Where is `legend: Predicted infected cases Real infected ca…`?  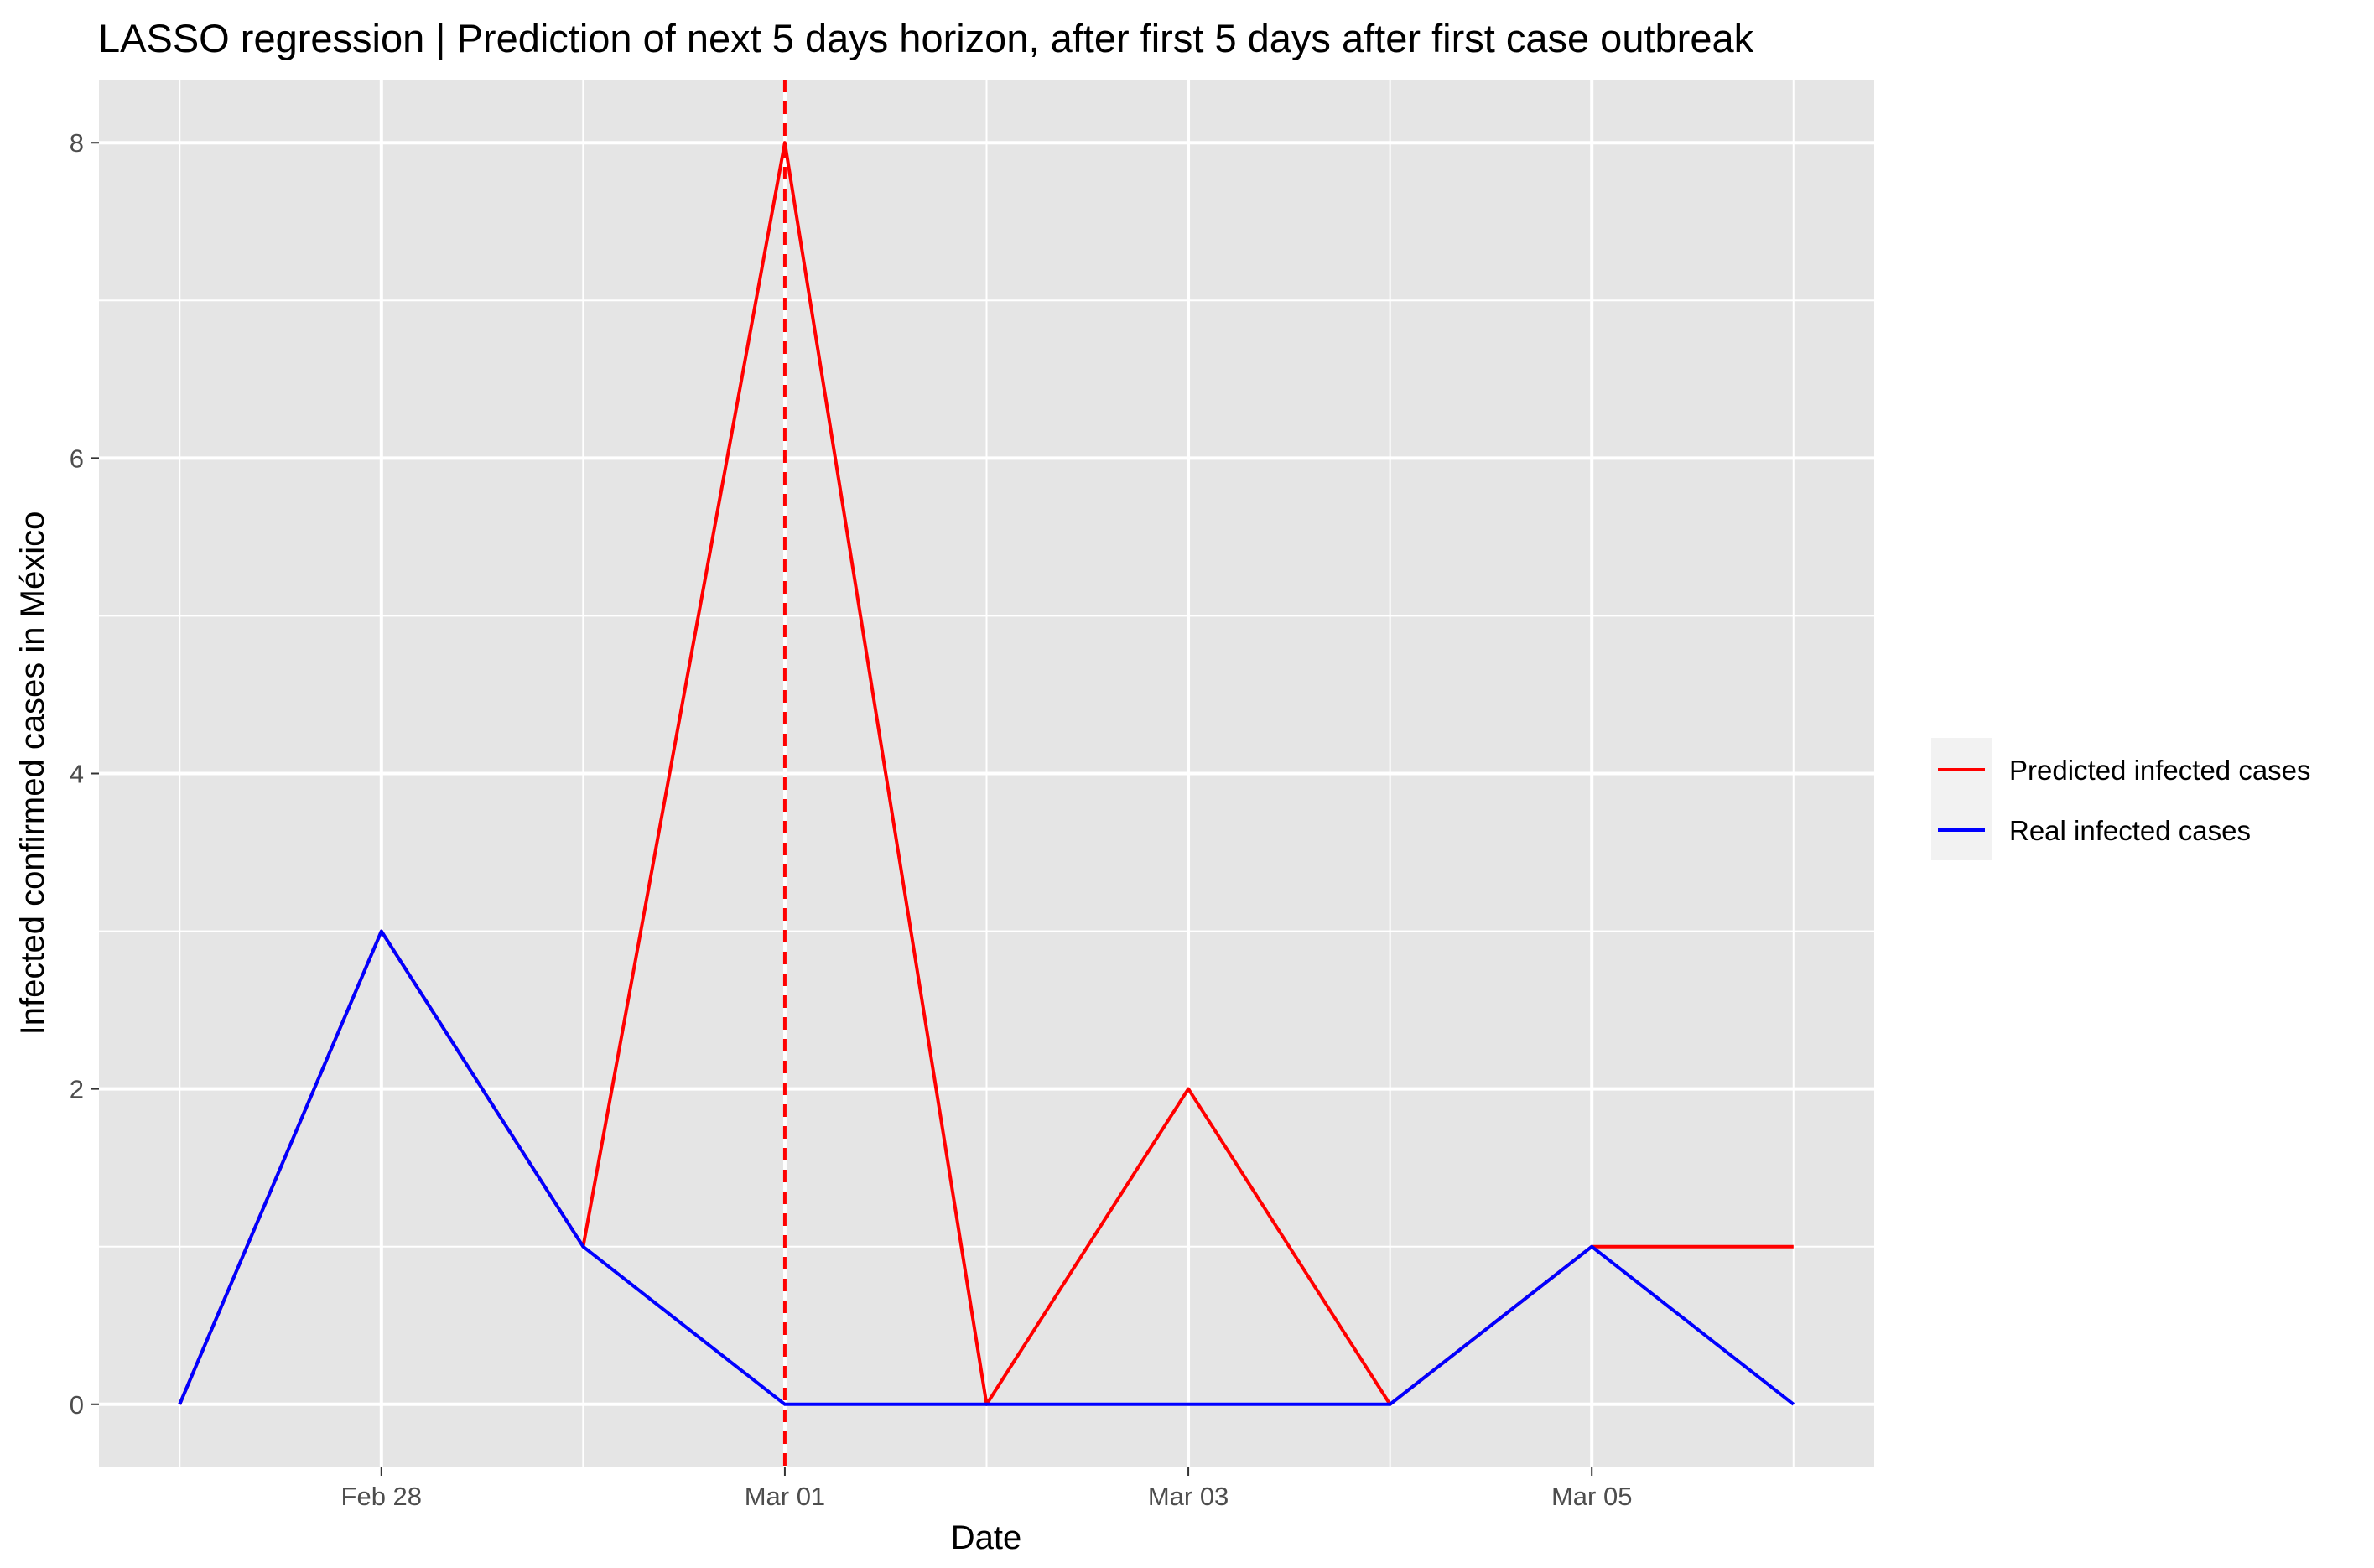 legend: Predicted infected cases Real infected ca… is located at coordinates (2121, 799).